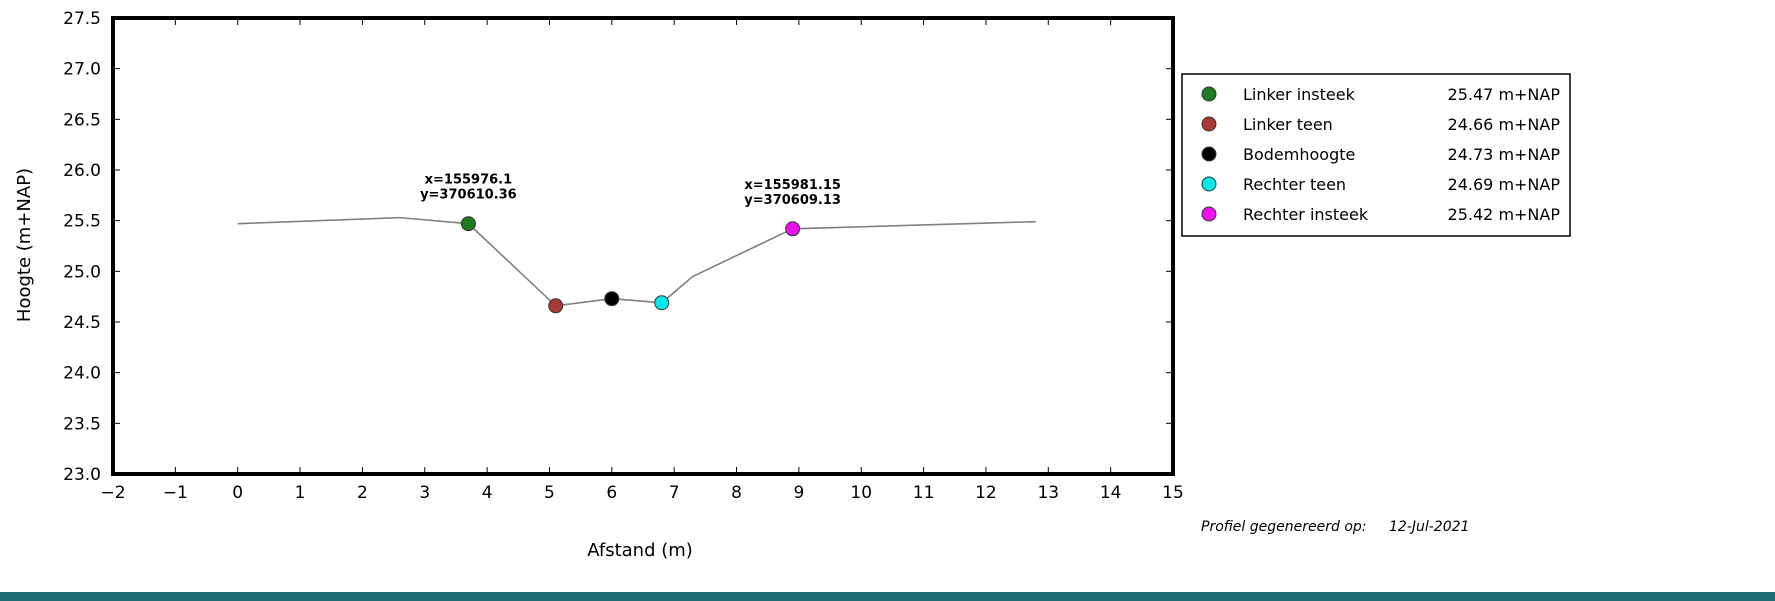  Describe the element at coordinates (362, 493) in the screenshot. I see `x-tick-label: 2` at that location.